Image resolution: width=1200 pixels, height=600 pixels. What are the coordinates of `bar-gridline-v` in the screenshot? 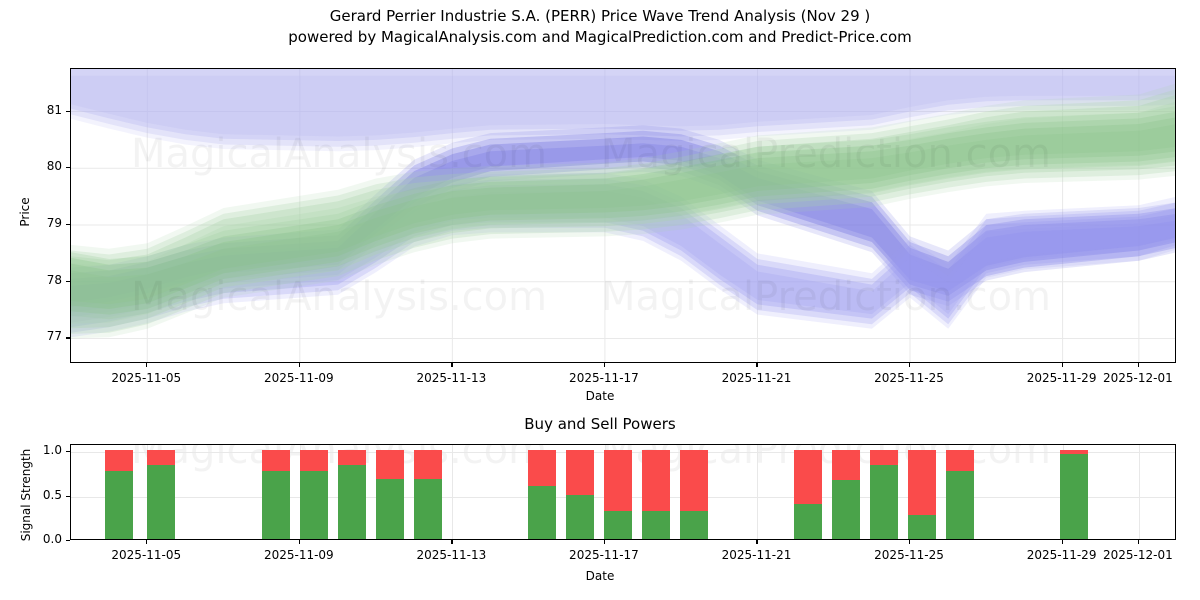 It's located at (758, 492).